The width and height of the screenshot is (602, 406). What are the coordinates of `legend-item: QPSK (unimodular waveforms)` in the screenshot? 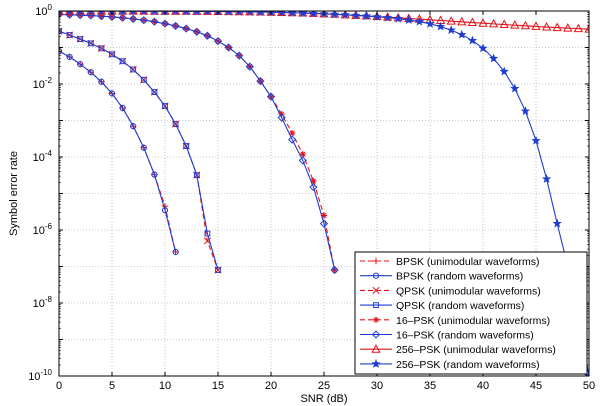 It's located at (450, 291).